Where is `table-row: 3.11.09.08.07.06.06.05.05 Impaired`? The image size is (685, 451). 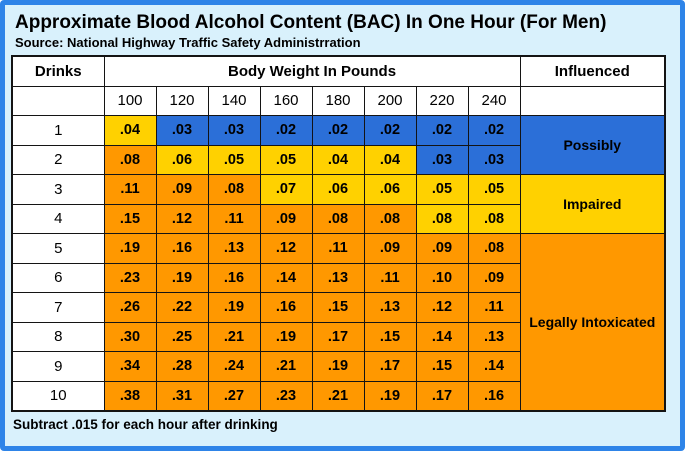
table-row: 3.11.09.08.07.06.06.05.05 Impaired is located at coordinates (338, 204).